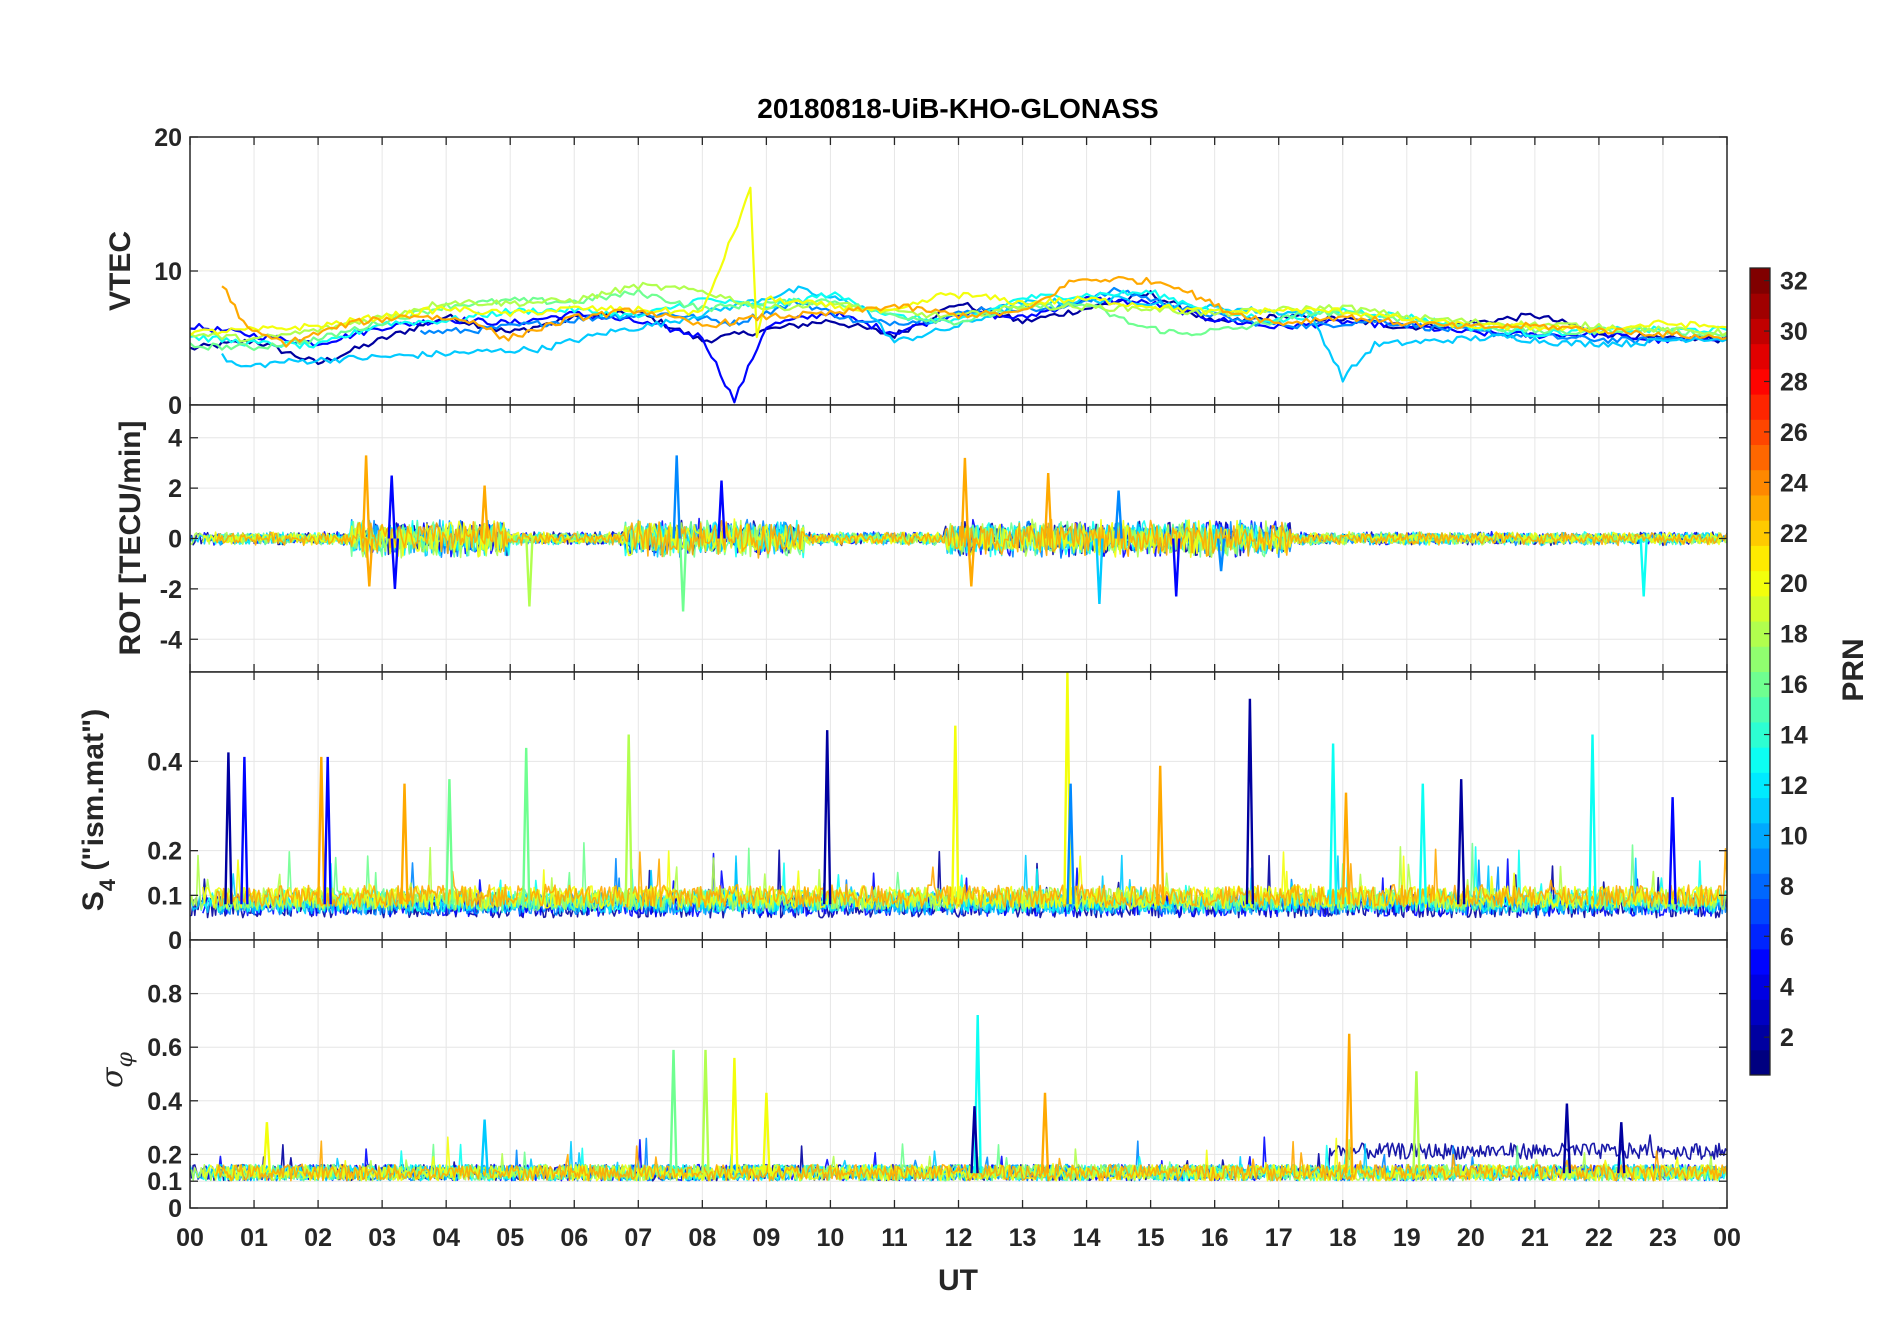 This screenshot has width=1902, height=1330. I want to click on y-axis-label-rot: ROT [TECU/min], so click(130, 538).